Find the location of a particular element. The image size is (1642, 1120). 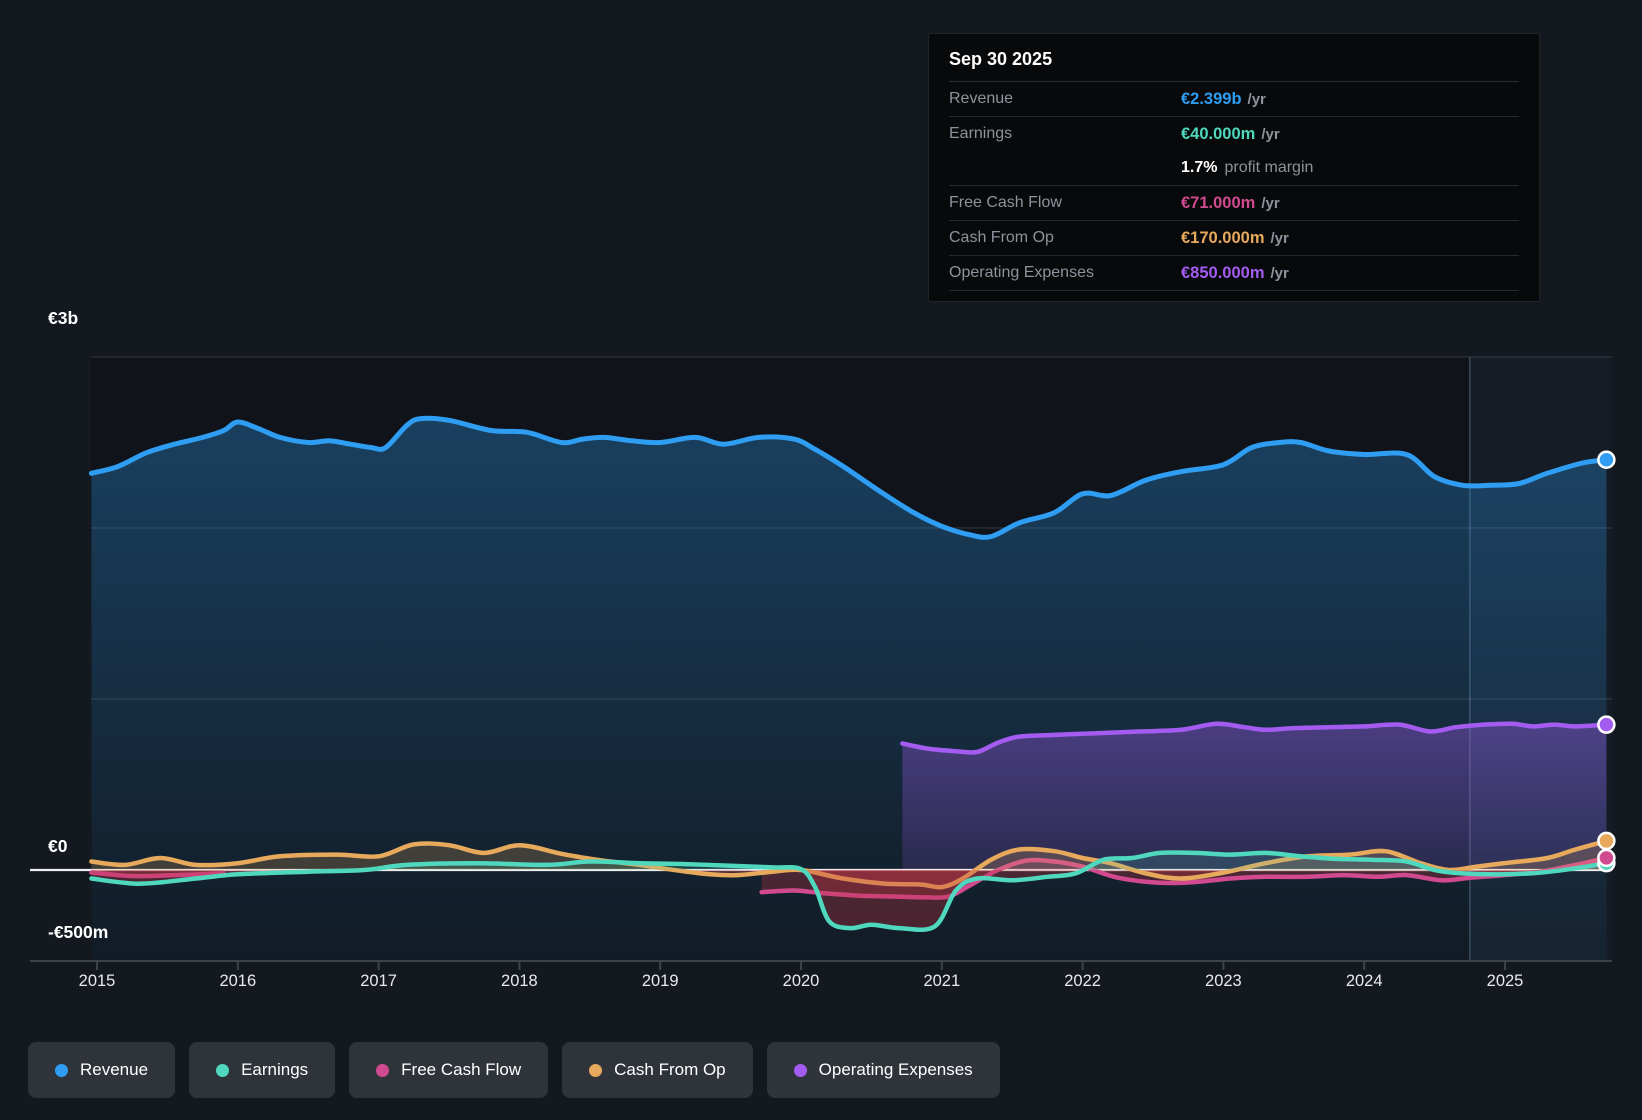

x-axis-label: 2018 is located at coordinates (519, 981).